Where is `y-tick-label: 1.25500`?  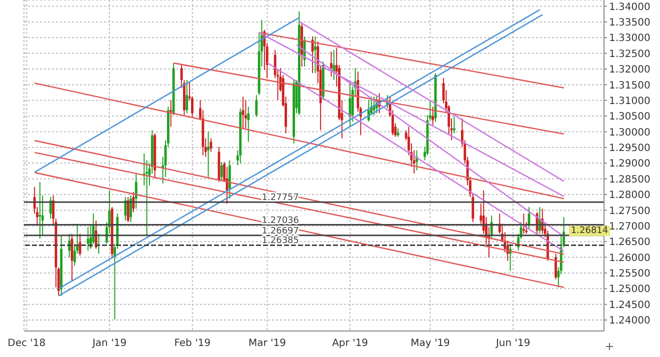
y-tick-label: 1.25500 is located at coordinates (629, 274).